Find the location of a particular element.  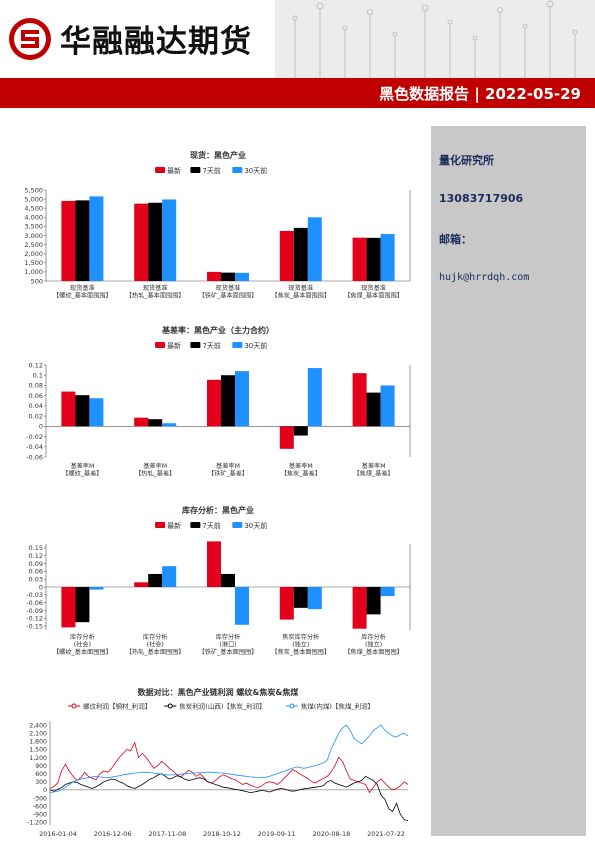

y-tick-label: 0.02 is located at coordinates (36, 416).